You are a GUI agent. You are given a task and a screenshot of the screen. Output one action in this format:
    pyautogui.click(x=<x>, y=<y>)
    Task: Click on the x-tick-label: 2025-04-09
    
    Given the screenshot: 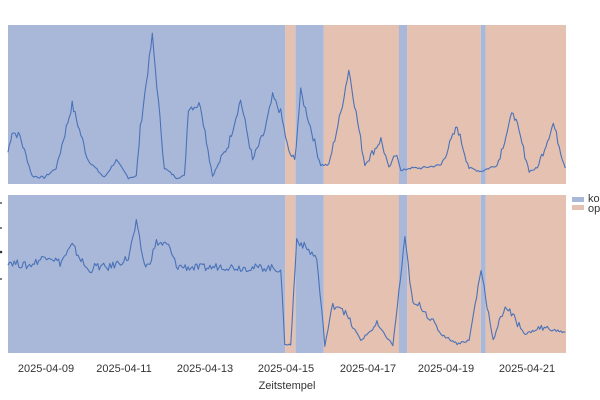 What is the action you would take?
    pyautogui.click(x=46, y=369)
    